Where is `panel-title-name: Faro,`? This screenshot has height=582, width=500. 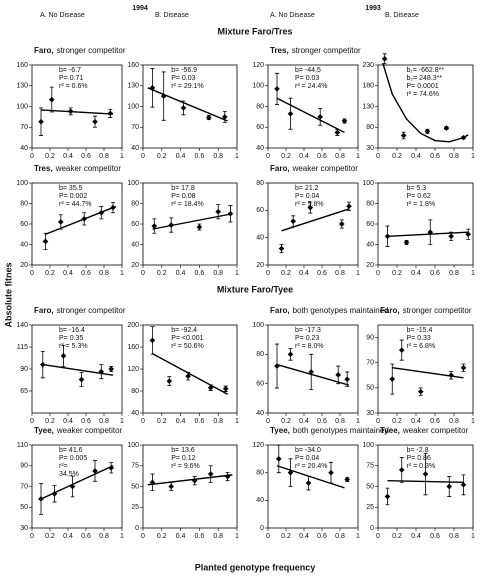
panel-title-name: Faro, is located at coordinates (44, 50).